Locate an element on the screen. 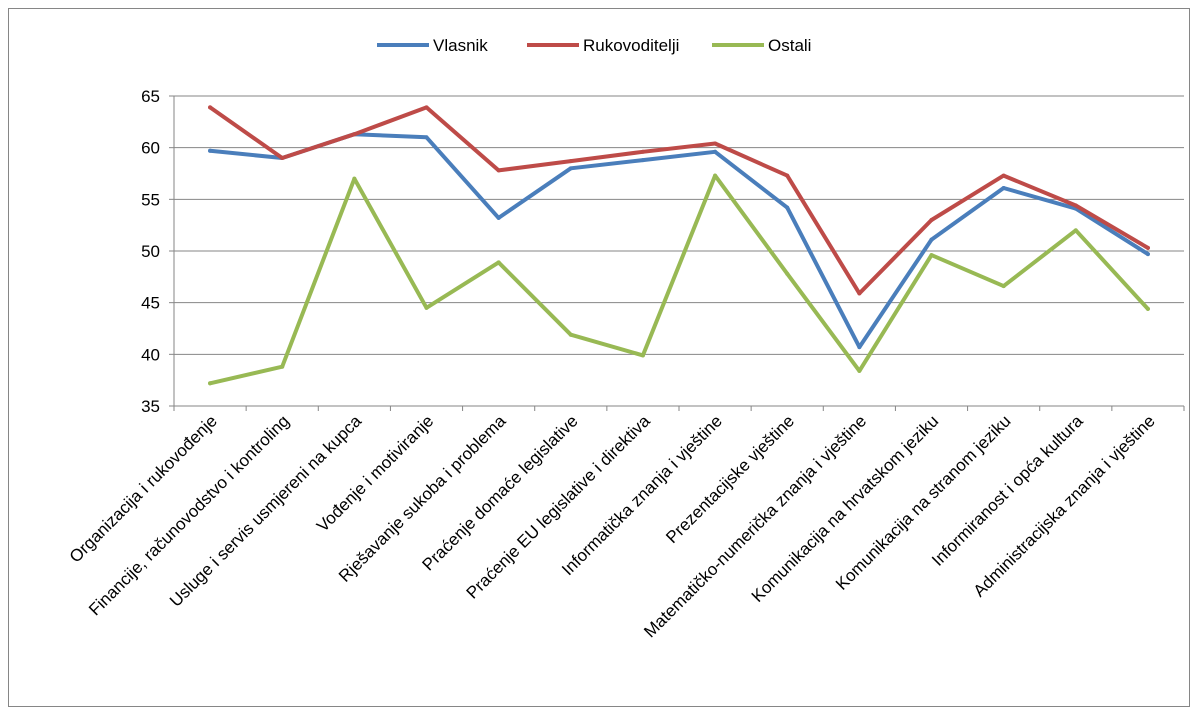 Image resolution: width=1198 pixels, height=715 pixels. legend-item-ostali: Ostali is located at coordinates (761, 45).